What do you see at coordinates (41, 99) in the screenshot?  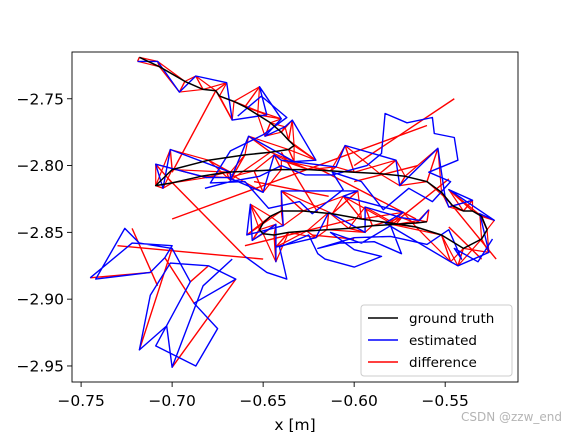 I see `y-tick-label: −2.75` at bounding box center [41, 99].